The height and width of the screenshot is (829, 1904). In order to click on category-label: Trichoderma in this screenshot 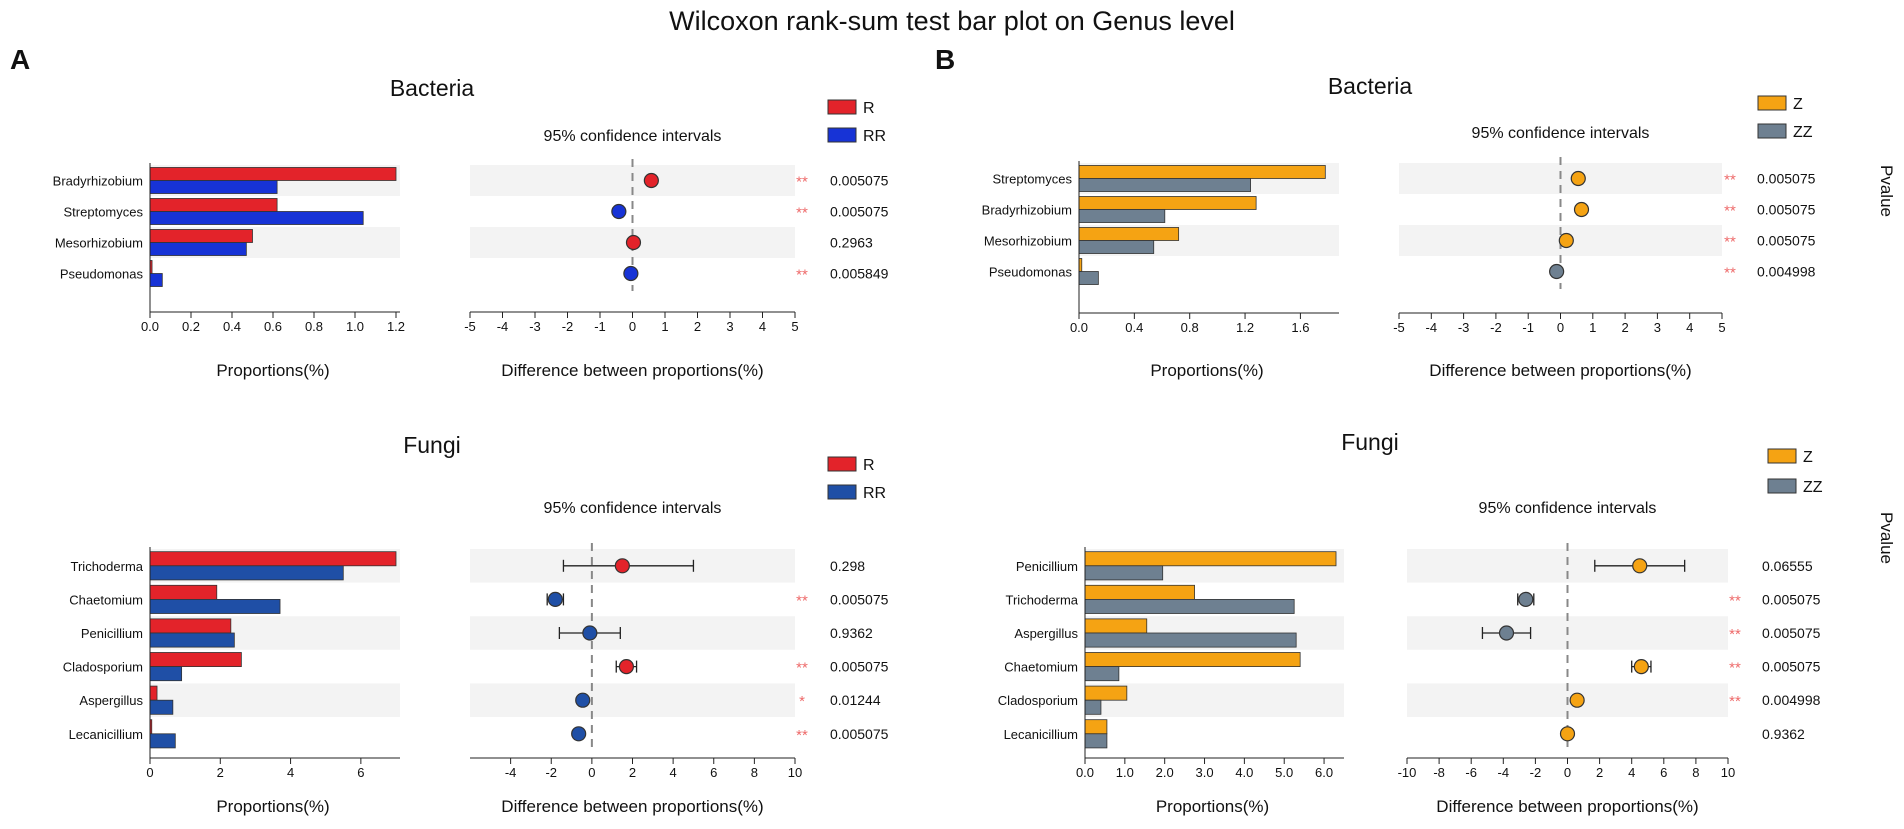, I will do `click(1042, 599)`.